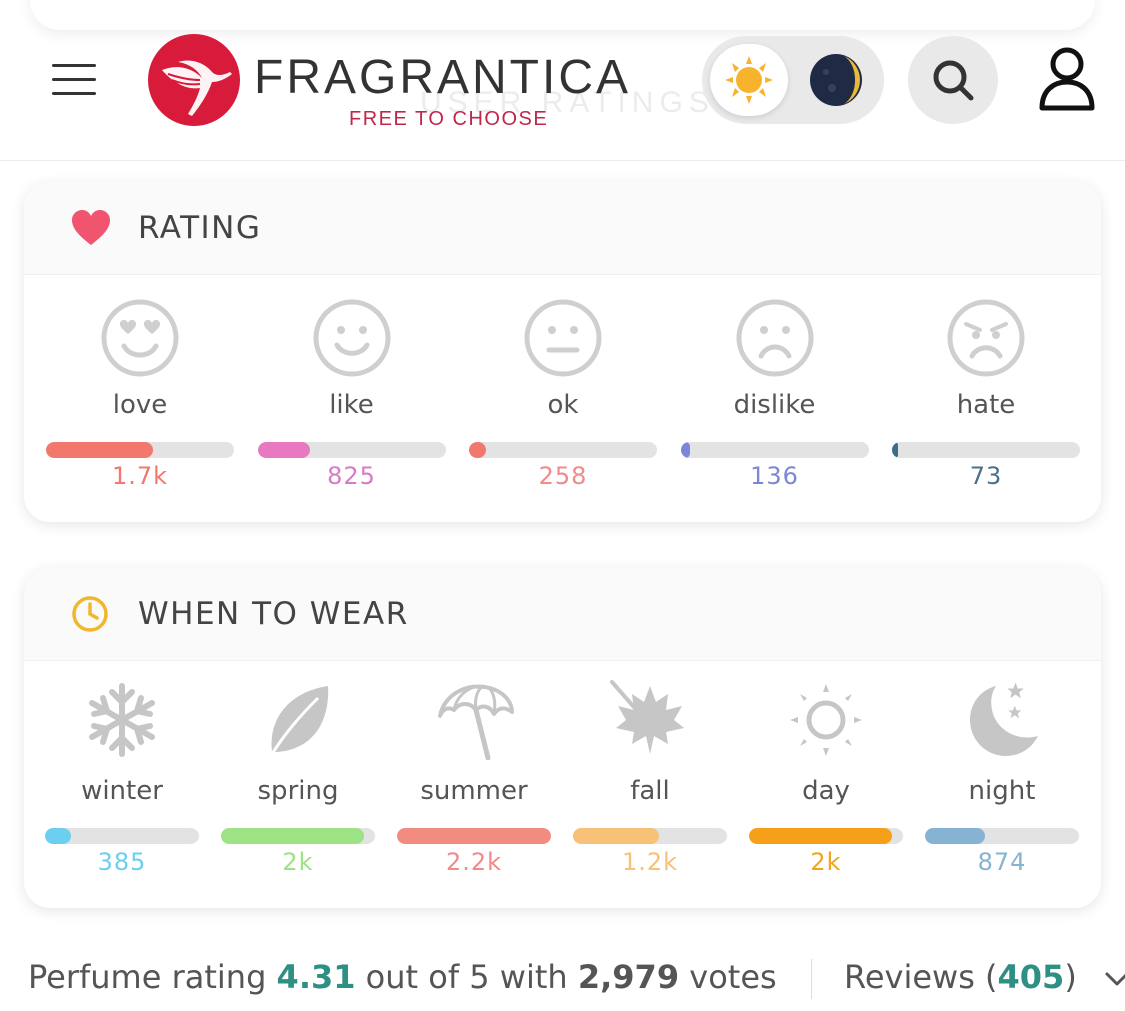 The height and width of the screenshot is (1011, 1125). Describe the element at coordinates (351, 476) in the screenshot. I see `item-count: 825` at that location.